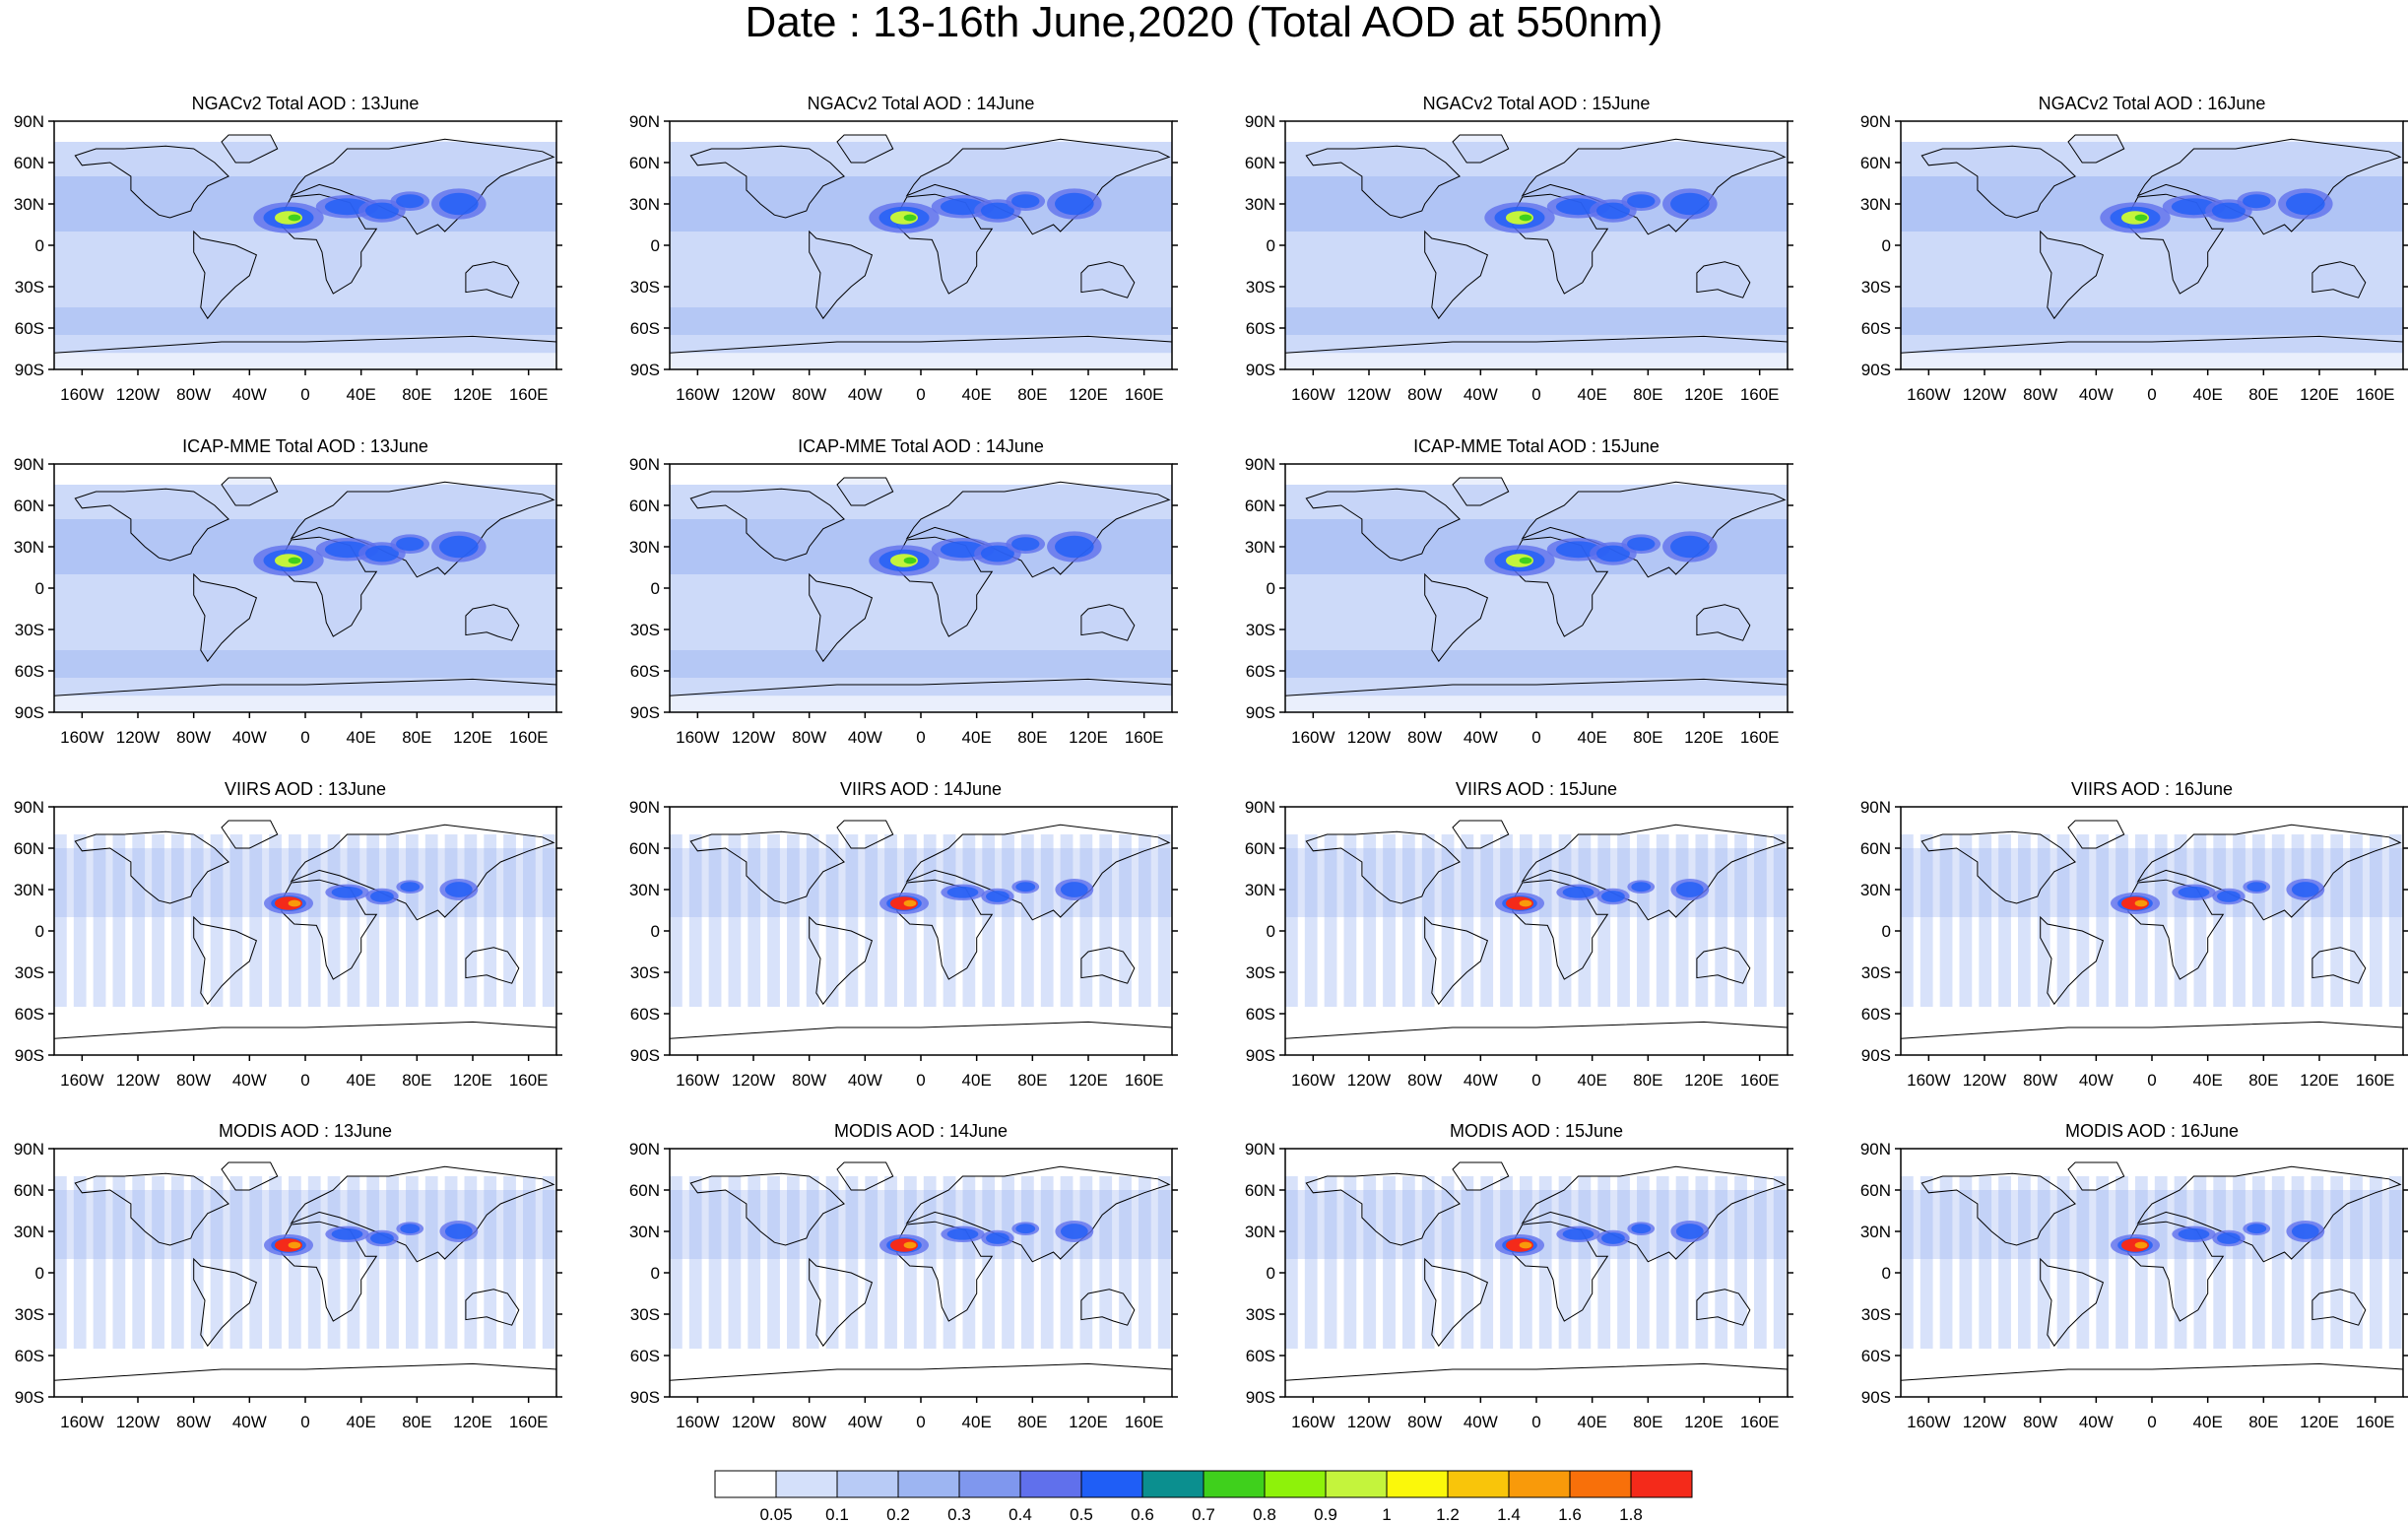  I want to click on panel-title: ICAP-MME Total AOD : 14June, so click(921, 446).